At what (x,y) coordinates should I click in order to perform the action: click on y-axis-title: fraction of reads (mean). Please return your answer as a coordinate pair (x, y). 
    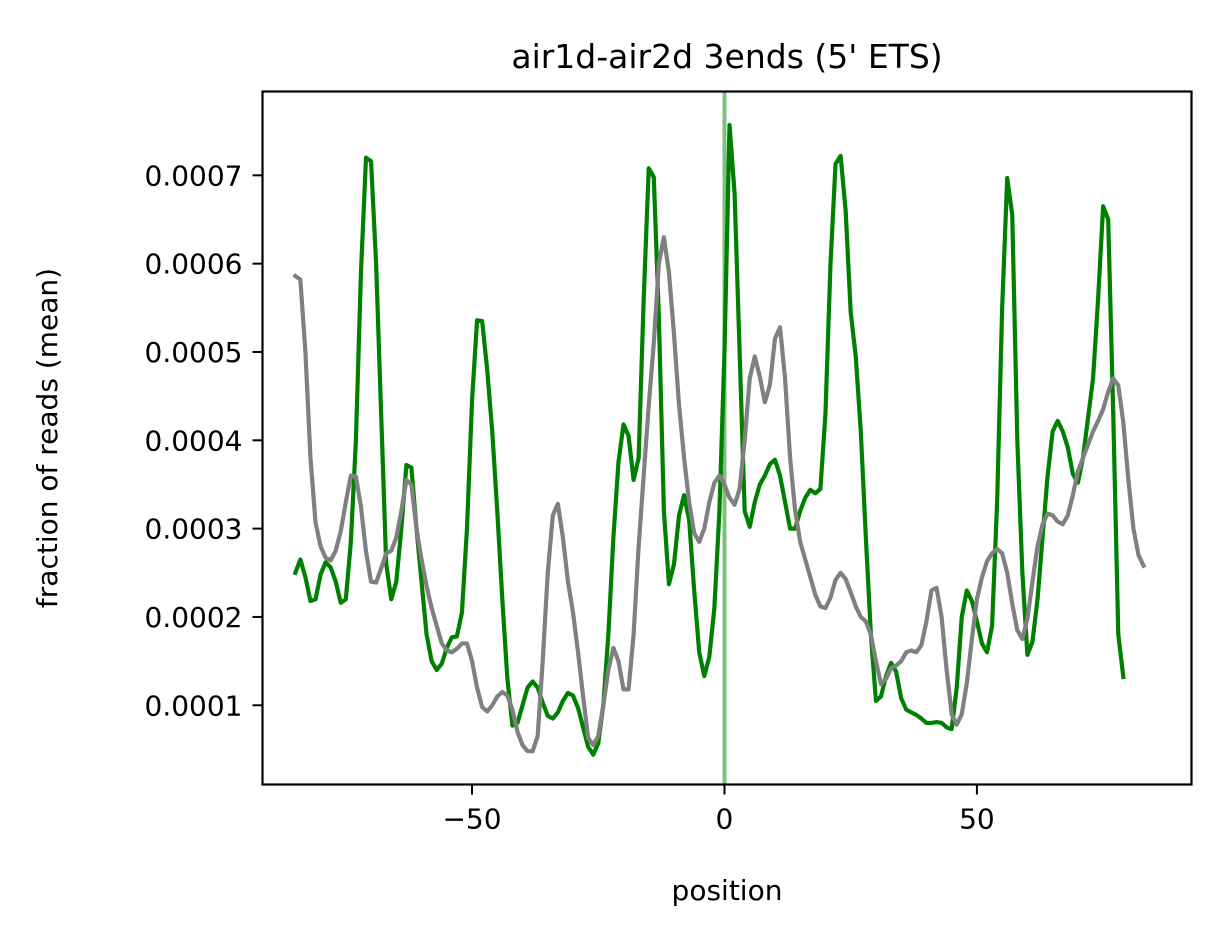
    Looking at the image, I should click on (47, 438).